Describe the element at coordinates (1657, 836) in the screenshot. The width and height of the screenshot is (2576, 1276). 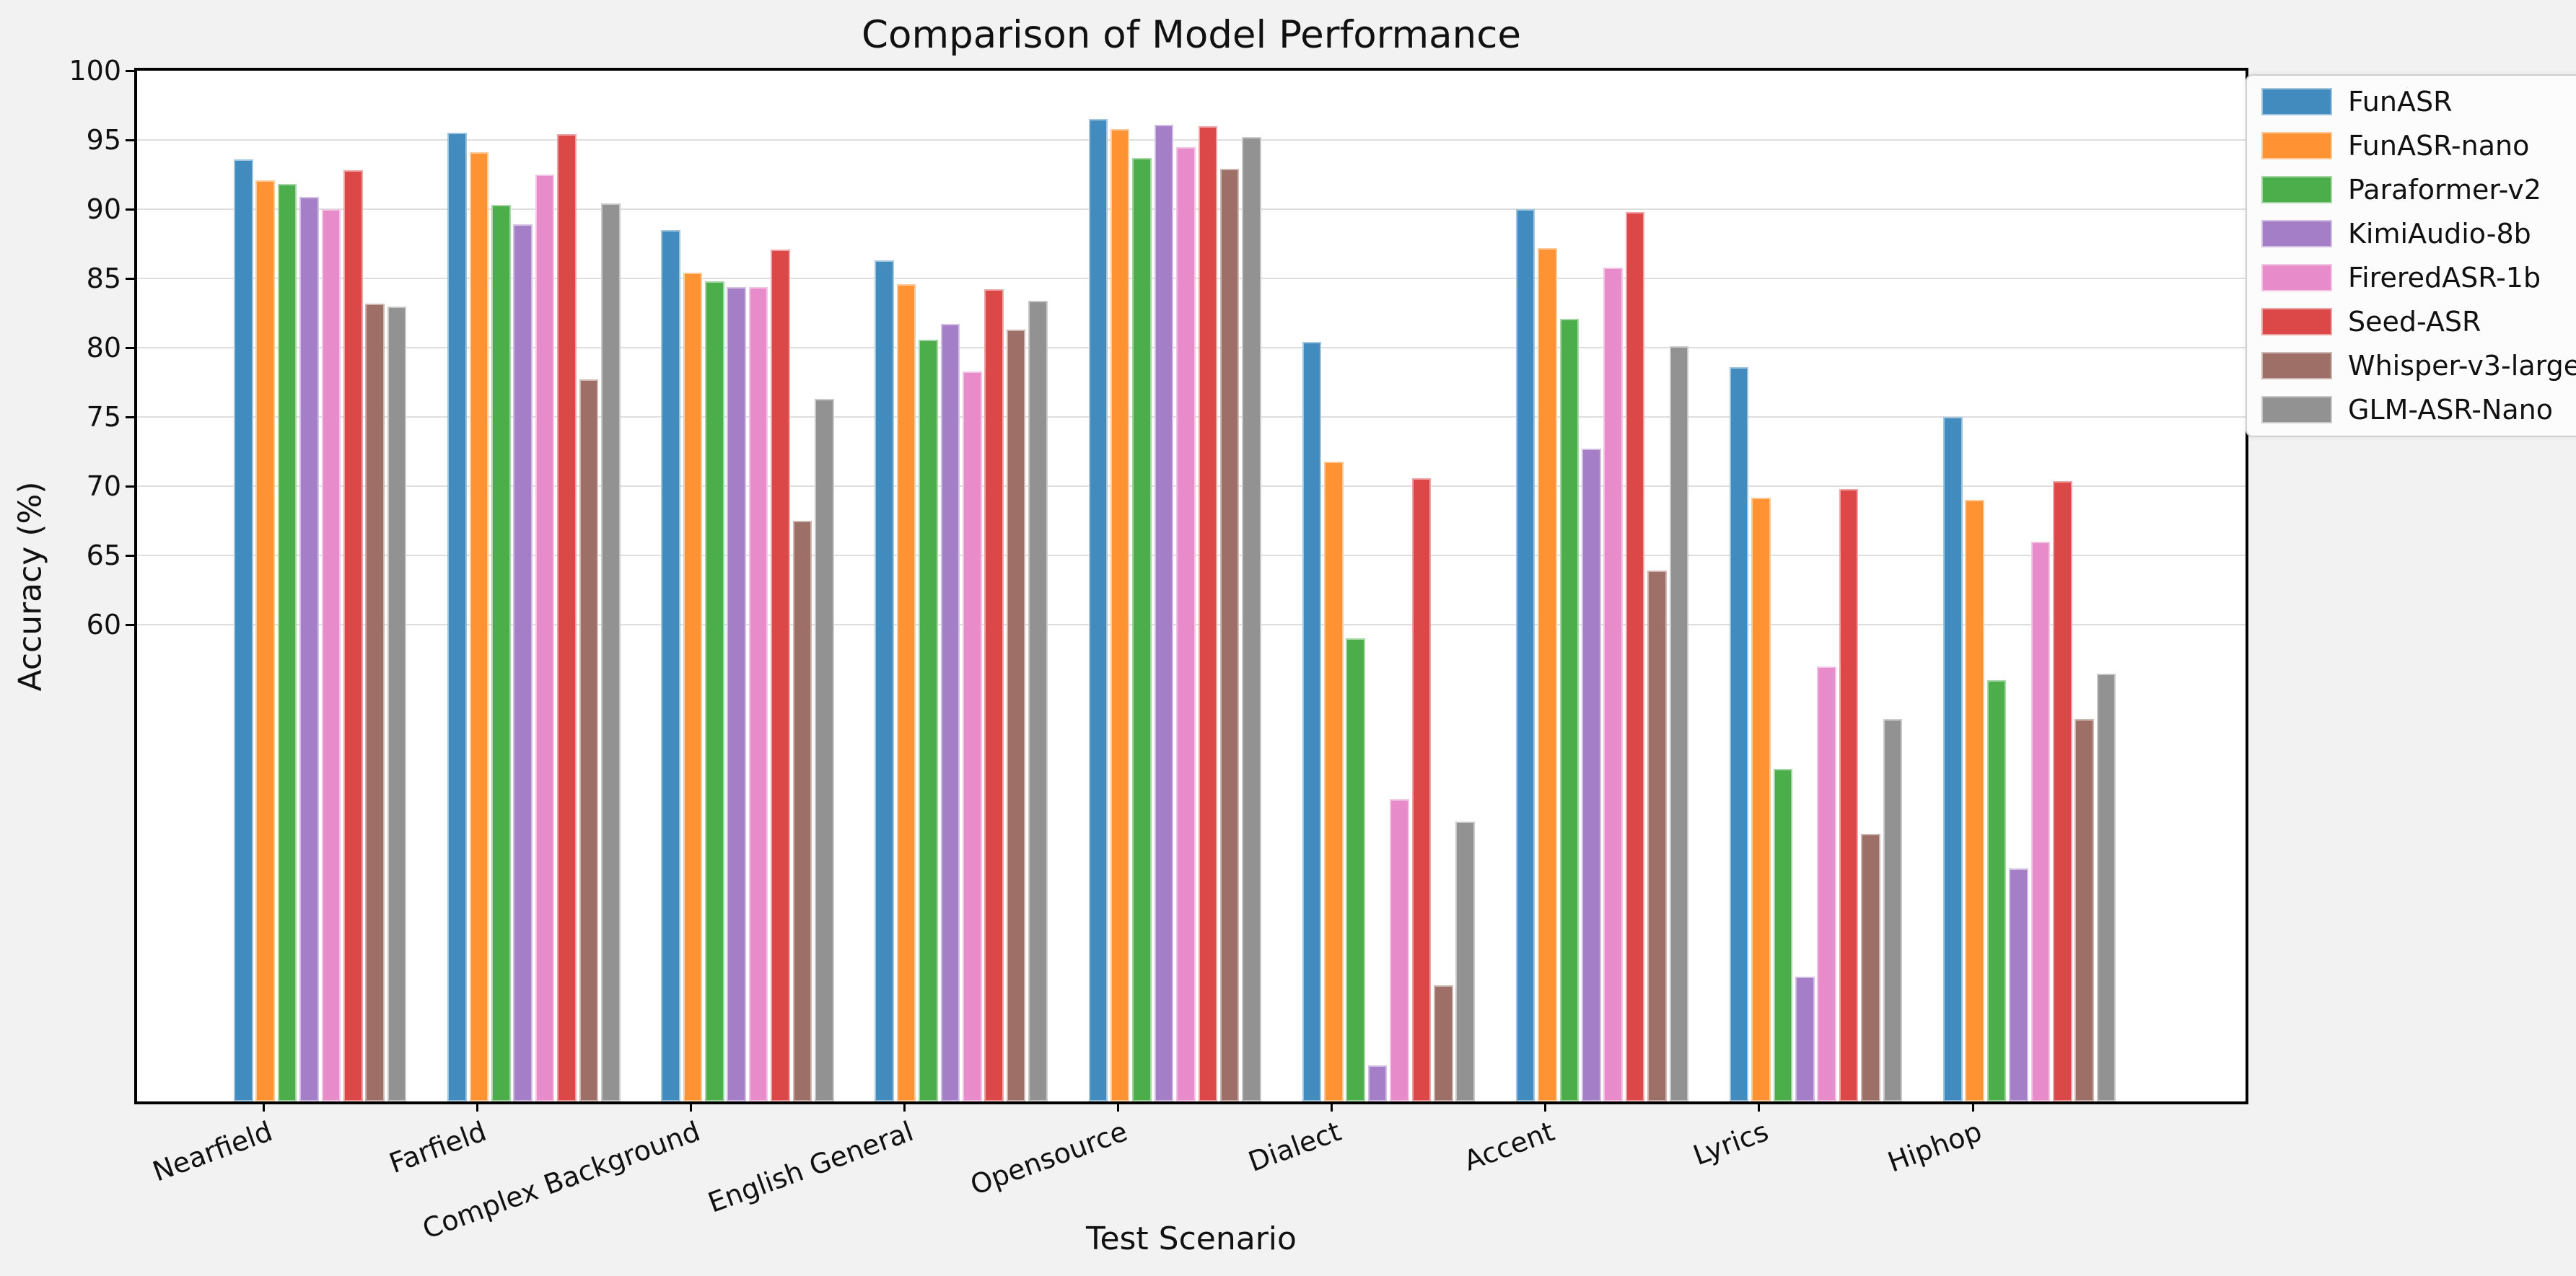
I see `bar-whisper-v3-large-accent` at that location.